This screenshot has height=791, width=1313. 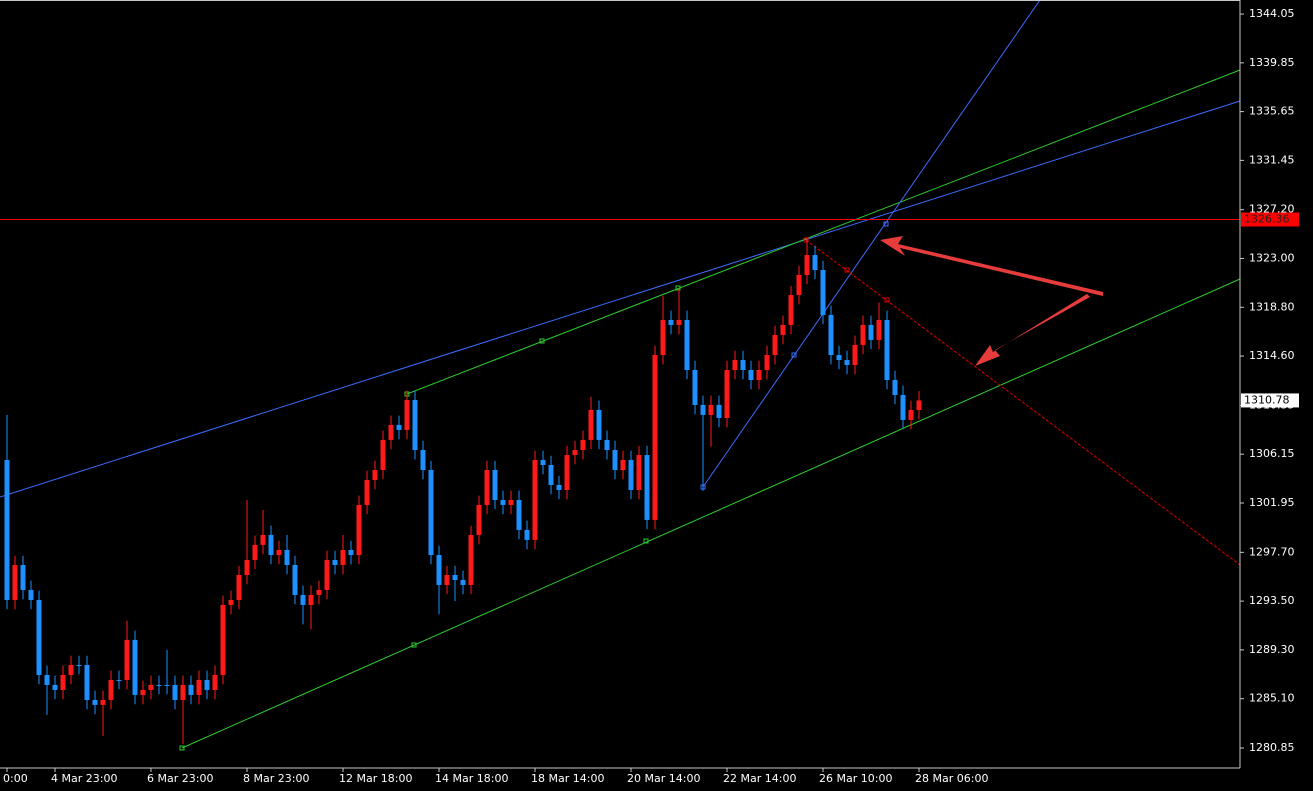 What do you see at coordinates (1023, 402) in the screenshot?
I see `trend-line` at bounding box center [1023, 402].